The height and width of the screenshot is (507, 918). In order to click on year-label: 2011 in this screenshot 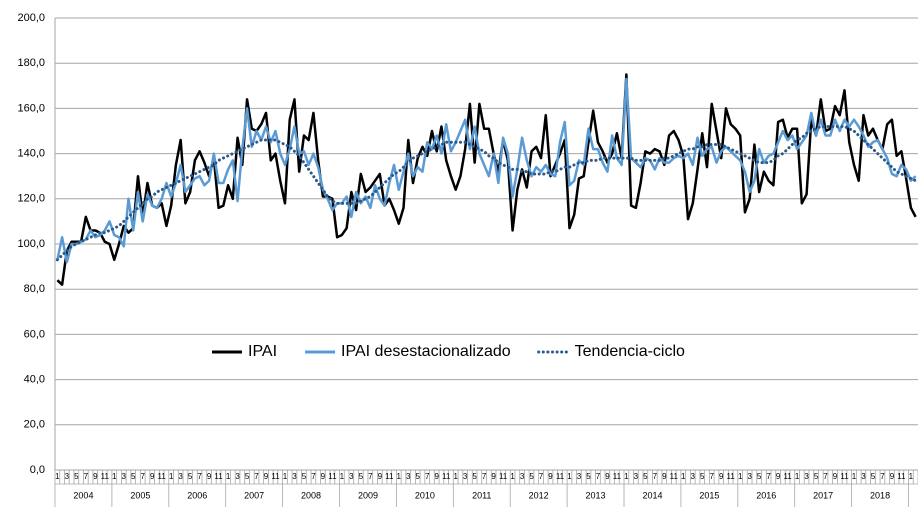, I will do `click(481, 495)`.